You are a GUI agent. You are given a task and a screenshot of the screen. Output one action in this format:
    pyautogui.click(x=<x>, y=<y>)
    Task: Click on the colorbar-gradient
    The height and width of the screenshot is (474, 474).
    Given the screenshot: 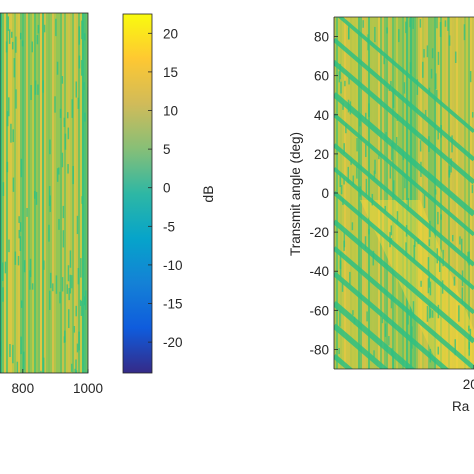 What is the action you would take?
    pyautogui.click(x=137, y=193)
    